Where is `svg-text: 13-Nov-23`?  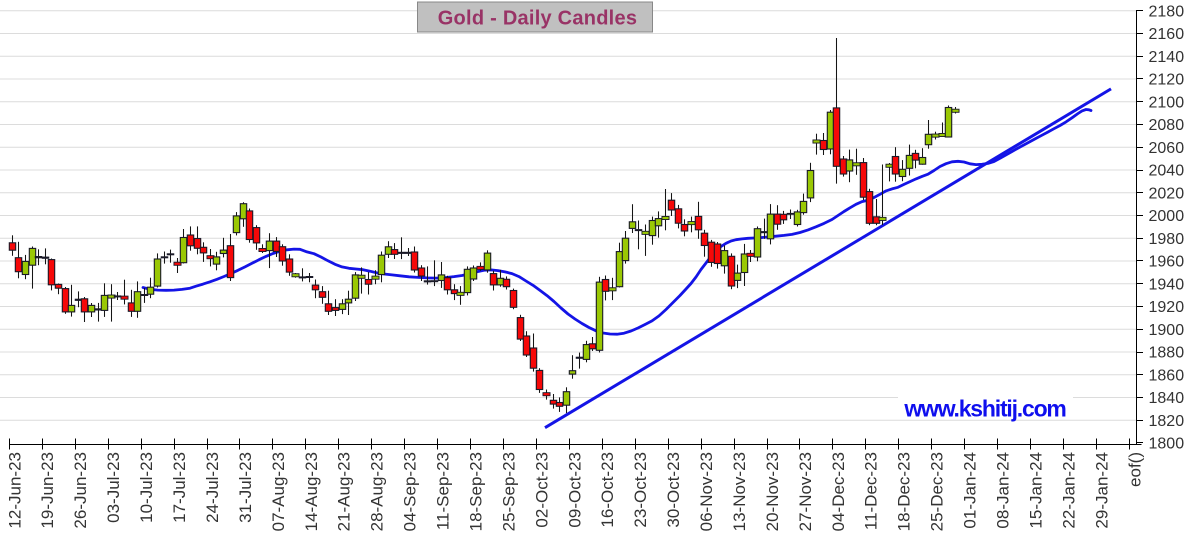 svg-text: 13-Nov-23 is located at coordinates (739, 491).